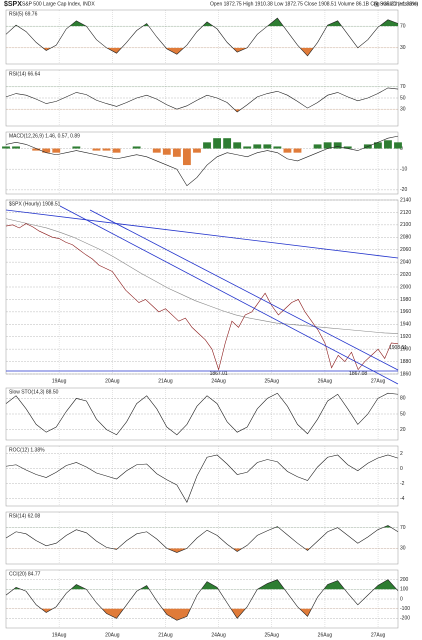 Image resolution: width=422 pixels, height=640 pixels. Describe the element at coordinates (405, 262) in the screenshot. I see `y-tick-label: 2040` at that location.